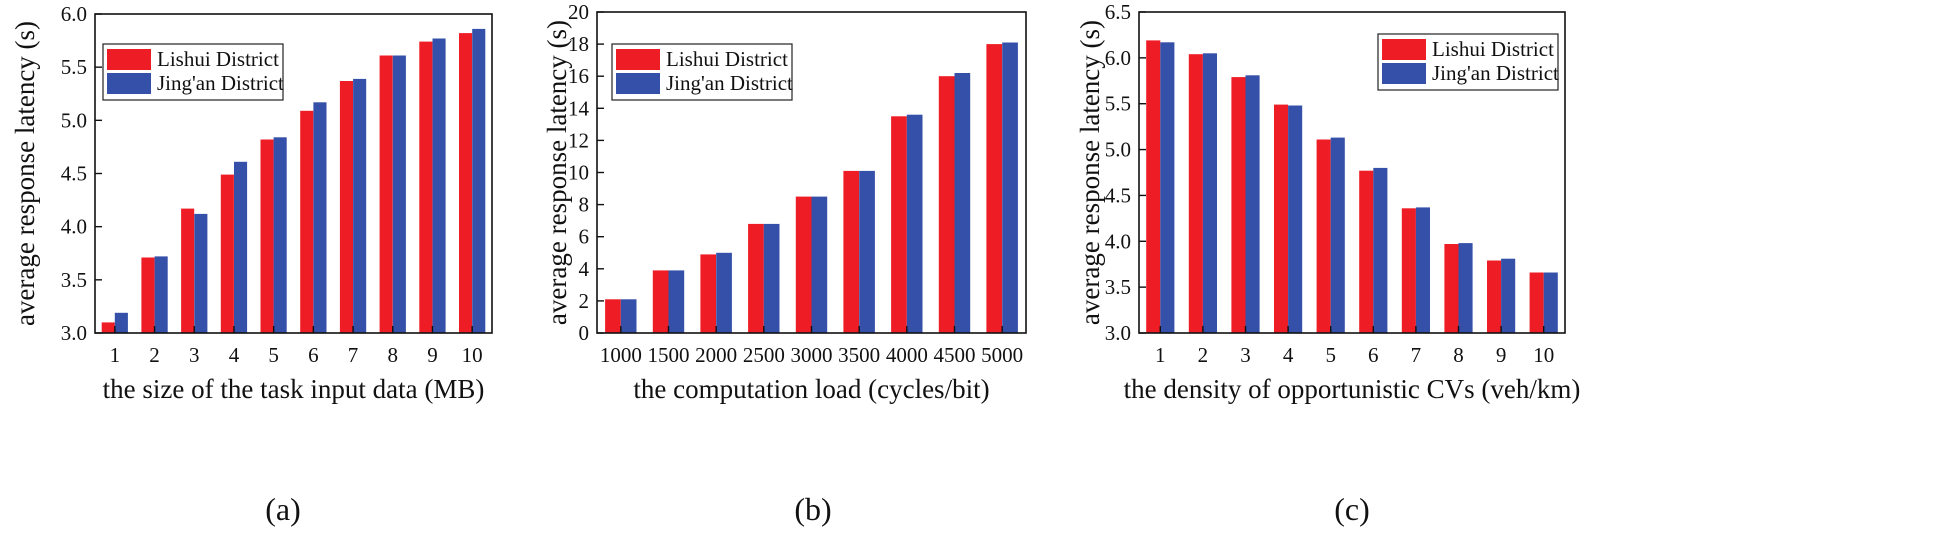  I want to click on x-tick-label: 10, so click(1543, 355).